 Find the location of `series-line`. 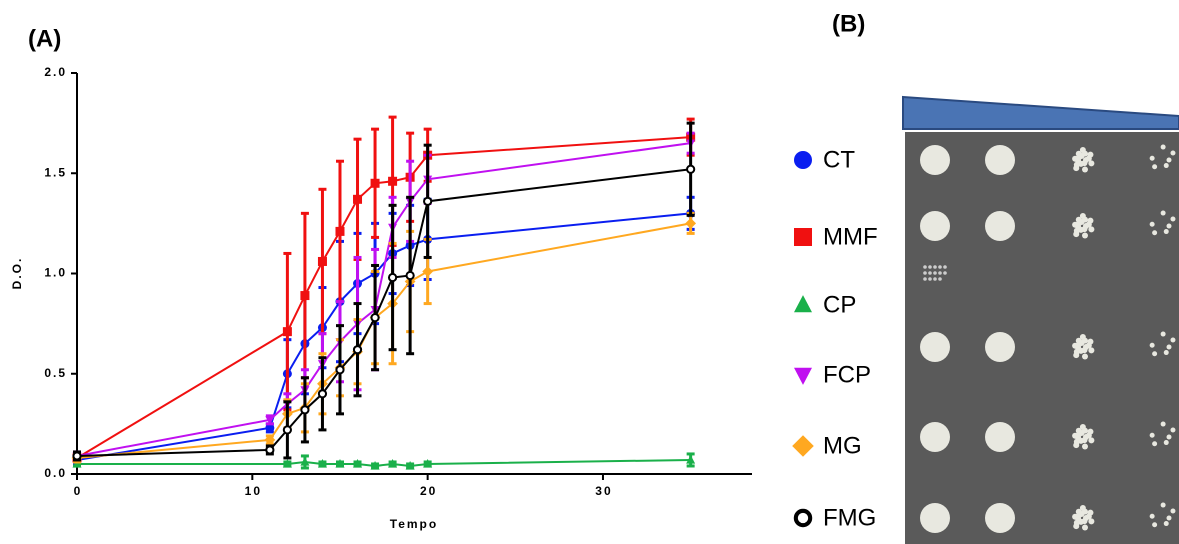

series-line is located at coordinates (384, 462).